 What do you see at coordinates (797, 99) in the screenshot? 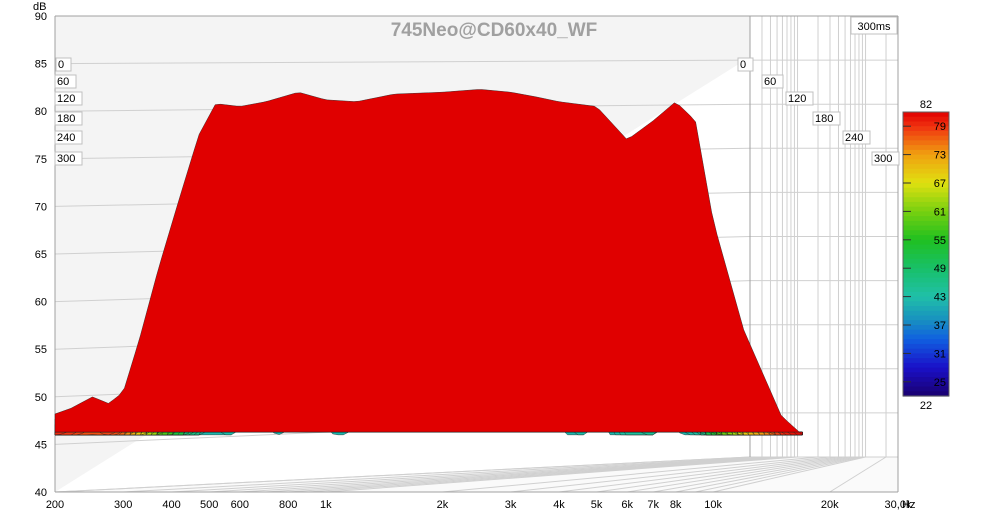
I see `time-tick-label-right: 120` at bounding box center [797, 99].